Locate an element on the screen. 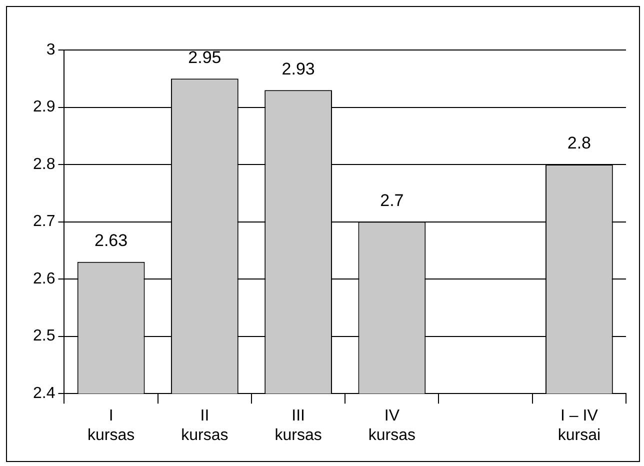 This screenshot has height=466, width=644. y-tick-label: 2.7 is located at coordinates (44, 221).